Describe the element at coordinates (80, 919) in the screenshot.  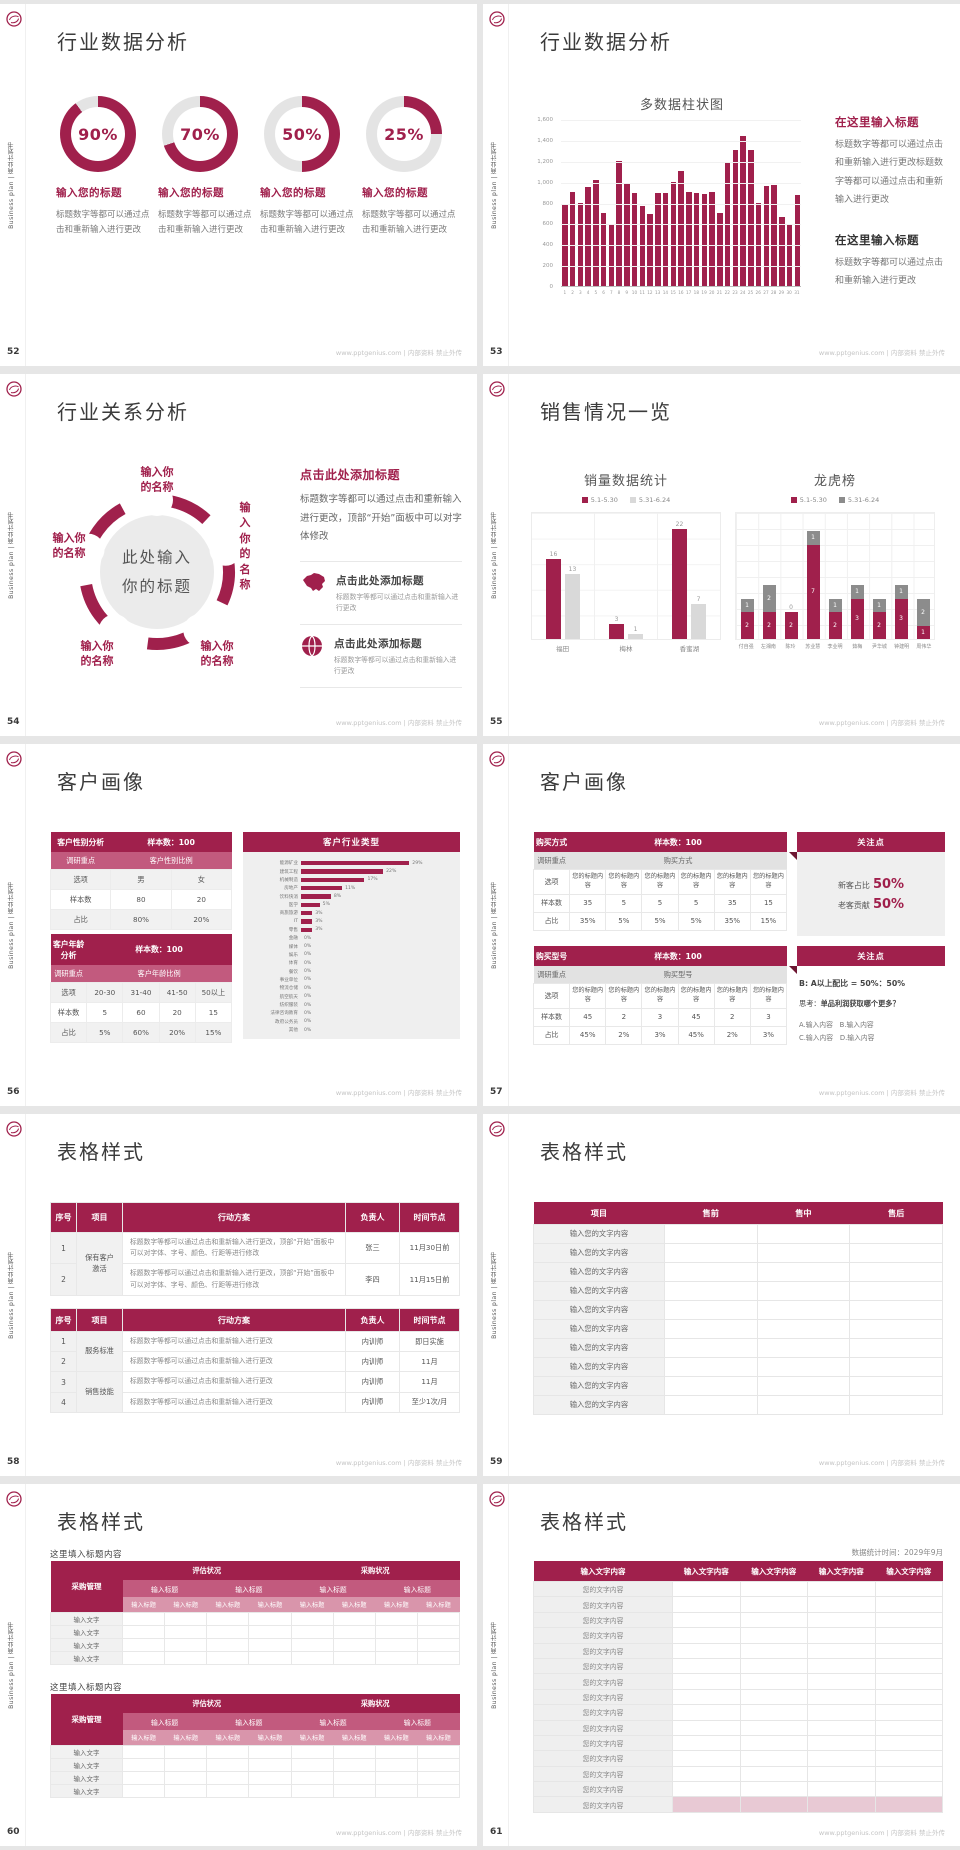
I see `table-cell: 占比` at that location.